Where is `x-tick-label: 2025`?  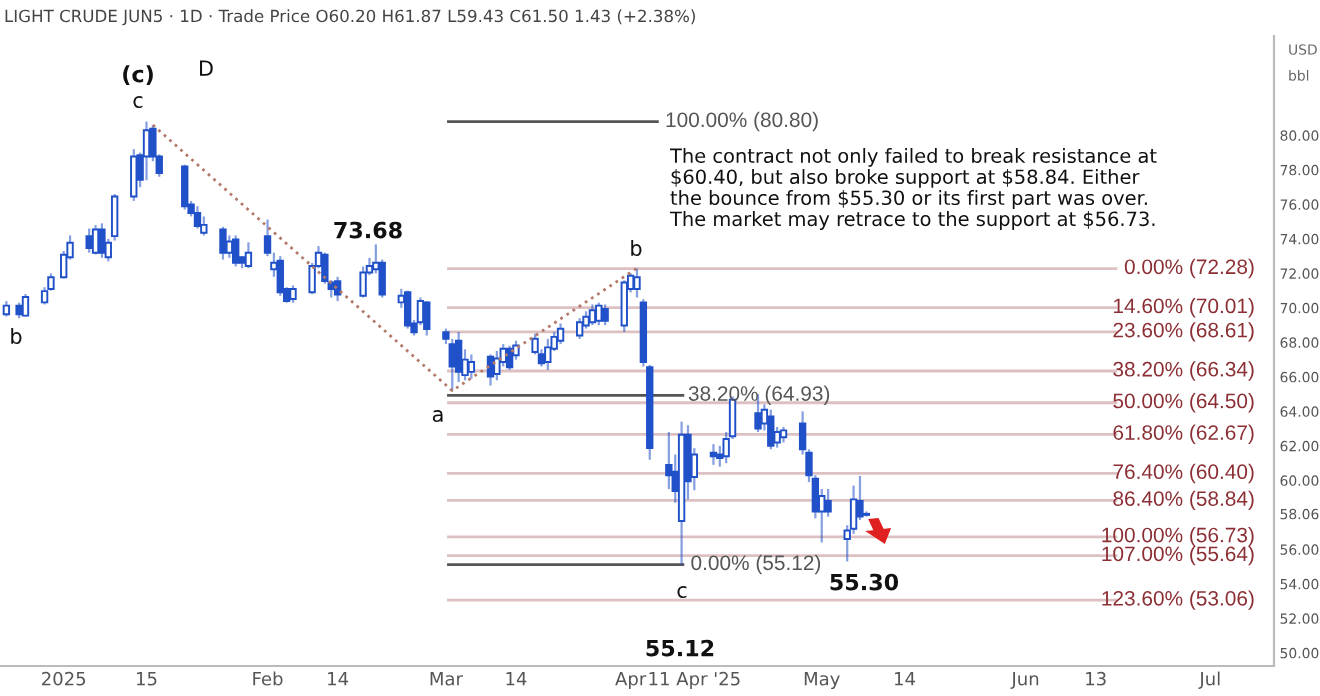
x-tick-label: 2025 is located at coordinates (64, 678).